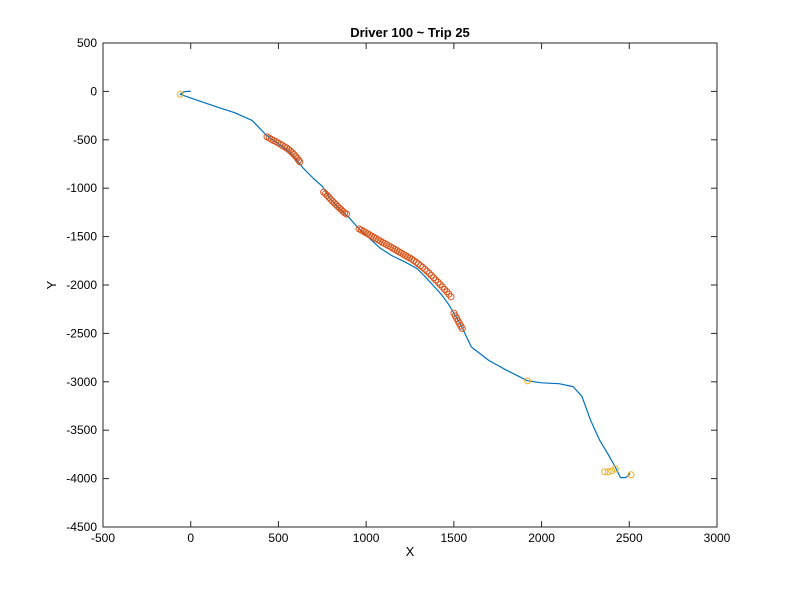 The width and height of the screenshot is (793, 593). Describe the element at coordinates (629, 538) in the screenshot. I see `x-tick-label: 2500` at that location.